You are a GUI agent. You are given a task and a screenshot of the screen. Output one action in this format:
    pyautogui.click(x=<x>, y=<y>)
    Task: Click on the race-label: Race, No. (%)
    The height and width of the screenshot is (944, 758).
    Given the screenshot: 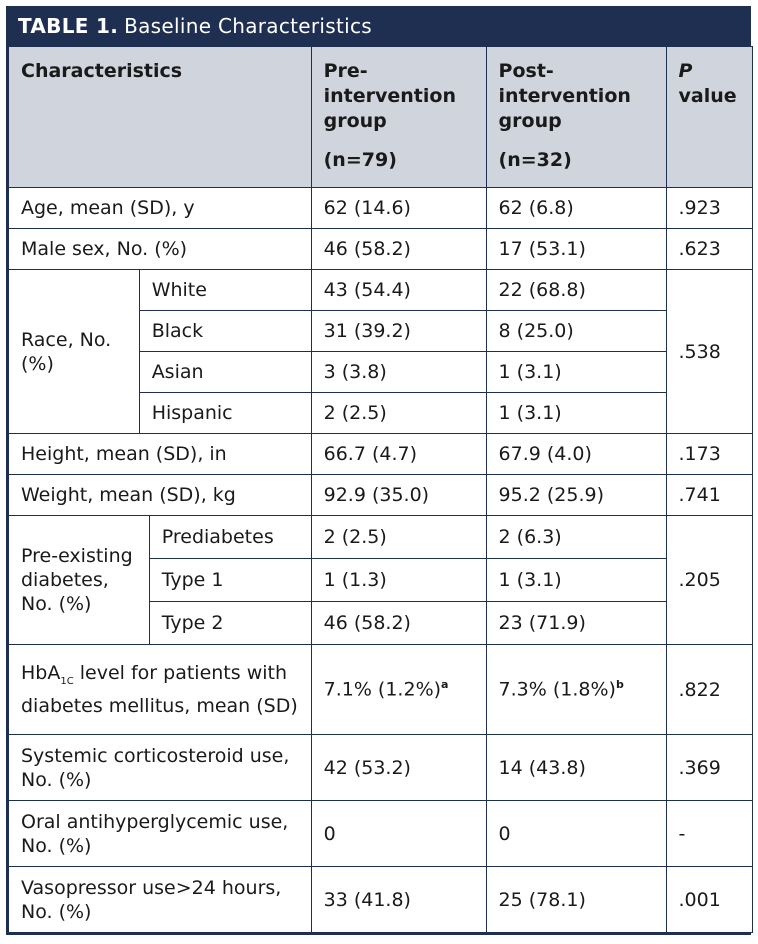 What is the action you would take?
    pyautogui.click(x=74, y=351)
    